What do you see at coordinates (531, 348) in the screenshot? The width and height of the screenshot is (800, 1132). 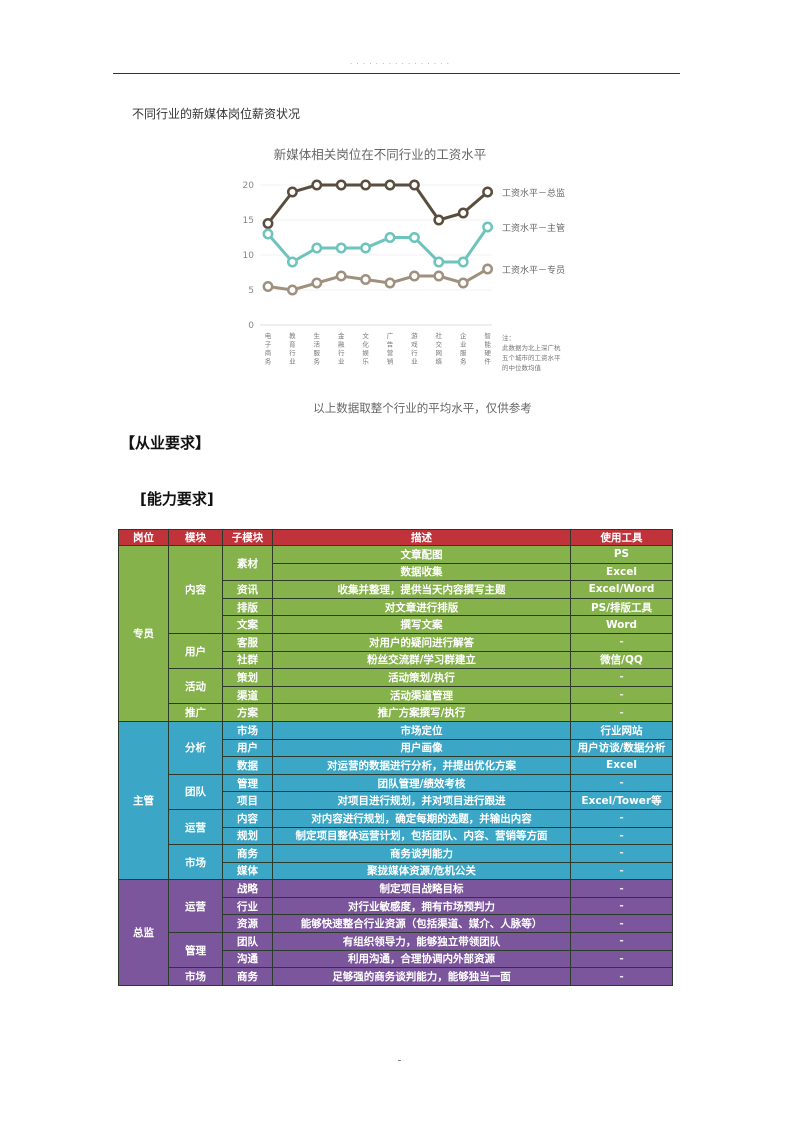 I see `annotation-line: 此数据为北上深广杭` at bounding box center [531, 348].